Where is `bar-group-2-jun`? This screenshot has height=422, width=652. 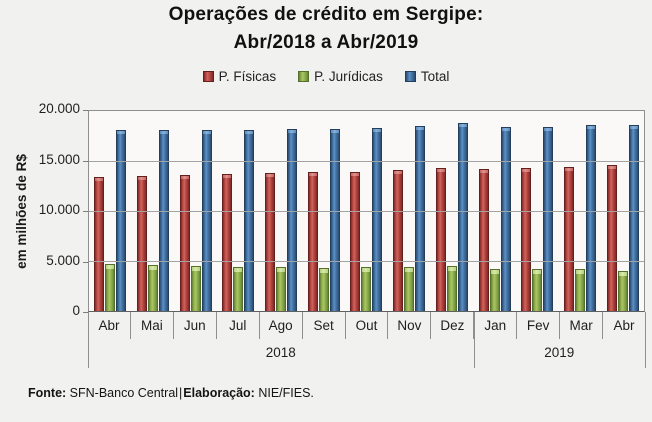 bar-group-2-jun is located at coordinates (195, 211).